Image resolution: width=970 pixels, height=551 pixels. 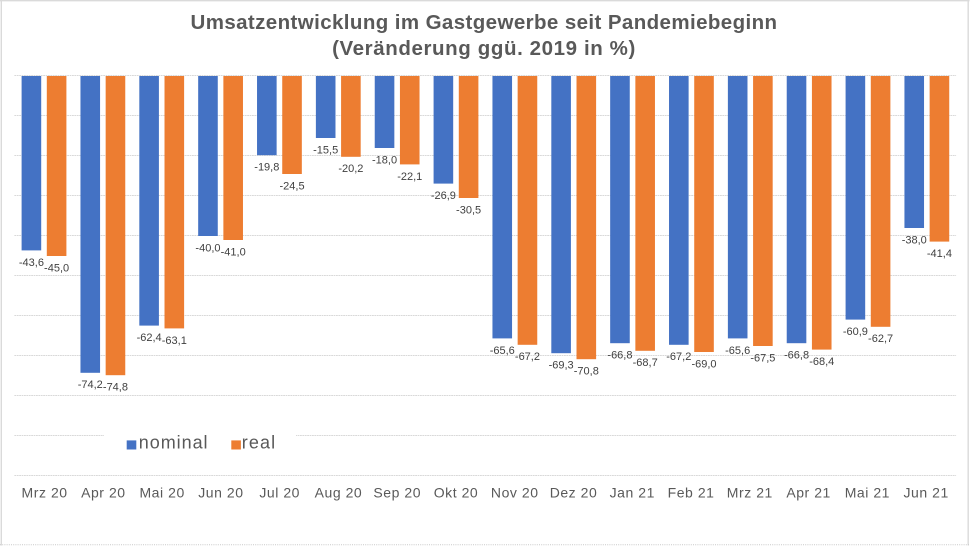 What do you see at coordinates (233, 252) in the screenshot?
I see `svg-text: -41,0` at bounding box center [233, 252].